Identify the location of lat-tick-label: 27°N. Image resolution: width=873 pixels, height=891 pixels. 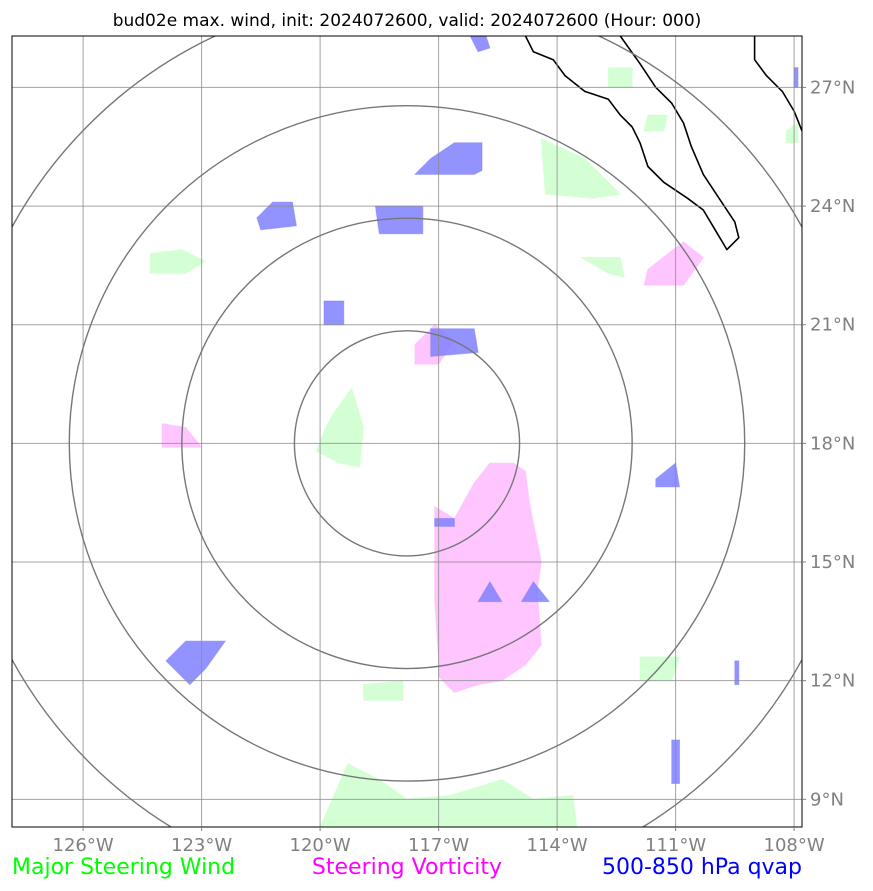
(832, 87).